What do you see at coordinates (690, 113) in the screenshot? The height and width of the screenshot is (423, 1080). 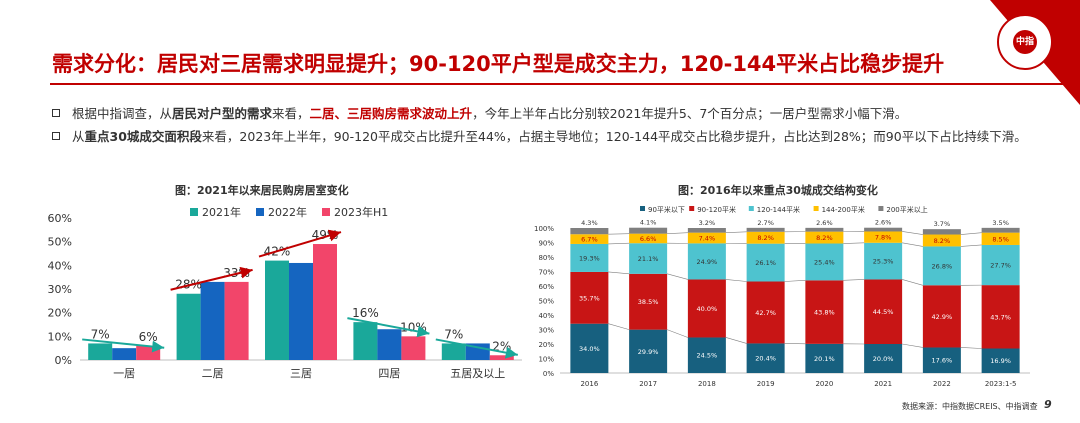 I see `text-run: ，今年上半年占比分别较2021年提升5、7个百分点；一居户型需求小幅下滑。` at bounding box center [690, 113].